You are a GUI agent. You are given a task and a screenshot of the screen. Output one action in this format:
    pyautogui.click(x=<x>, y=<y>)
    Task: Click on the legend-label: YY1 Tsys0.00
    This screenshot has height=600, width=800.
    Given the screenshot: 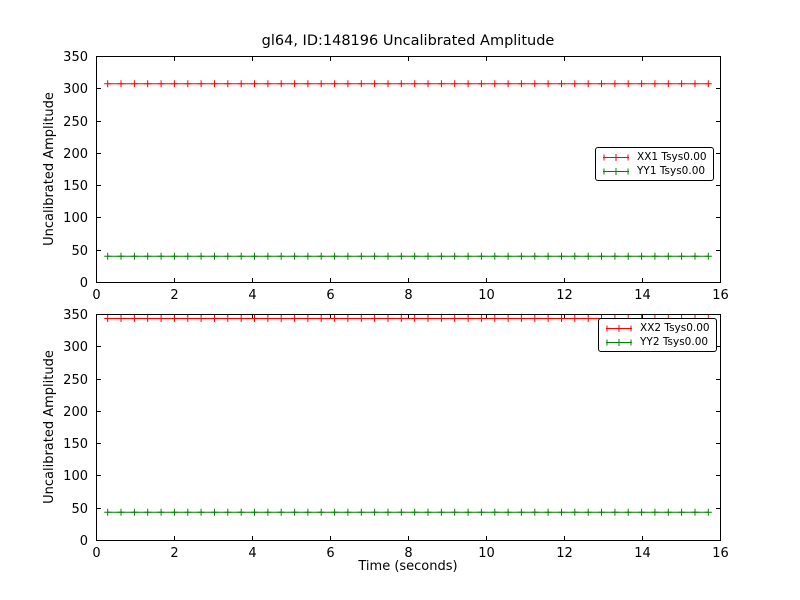 What is the action you would take?
    pyautogui.click(x=671, y=171)
    